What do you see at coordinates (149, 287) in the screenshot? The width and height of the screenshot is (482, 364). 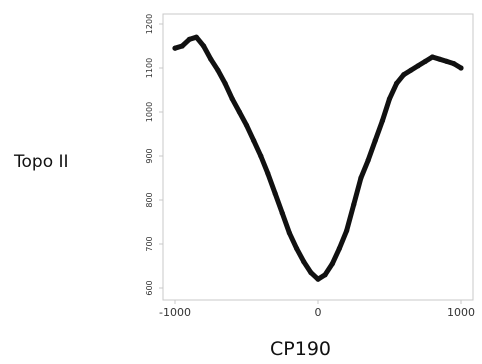 I see `y-tick-label: 600` at bounding box center [149, 287].